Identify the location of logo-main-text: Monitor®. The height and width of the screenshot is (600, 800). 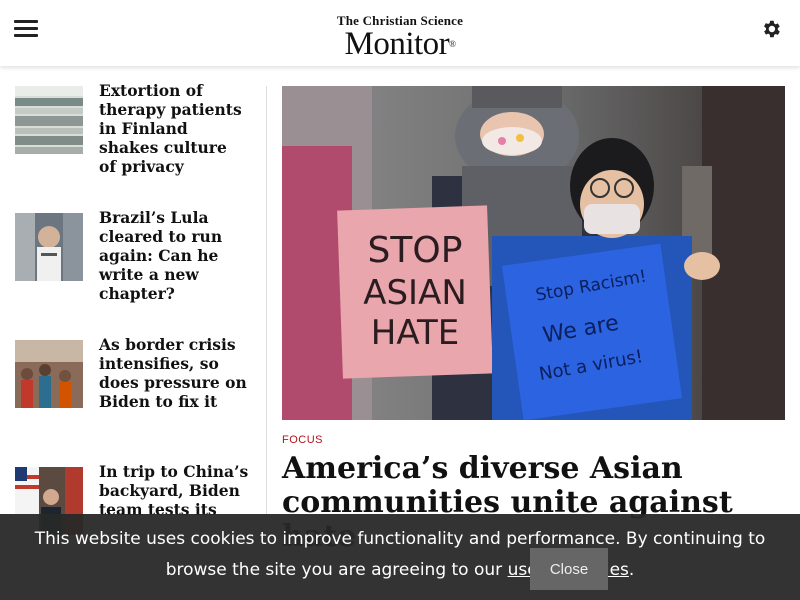
(400, 44).